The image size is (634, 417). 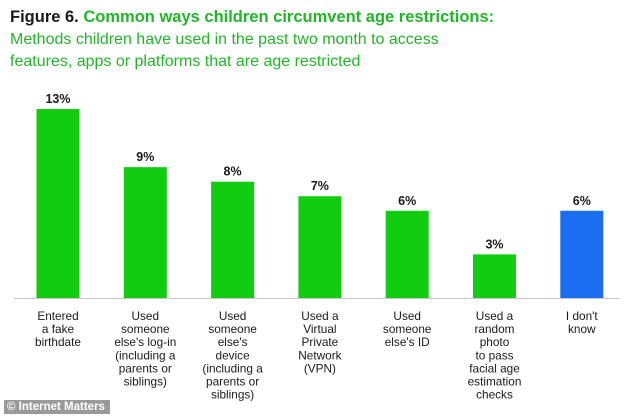 I want to click on watermark: © Internet Matters, so click(x=57, y=407).